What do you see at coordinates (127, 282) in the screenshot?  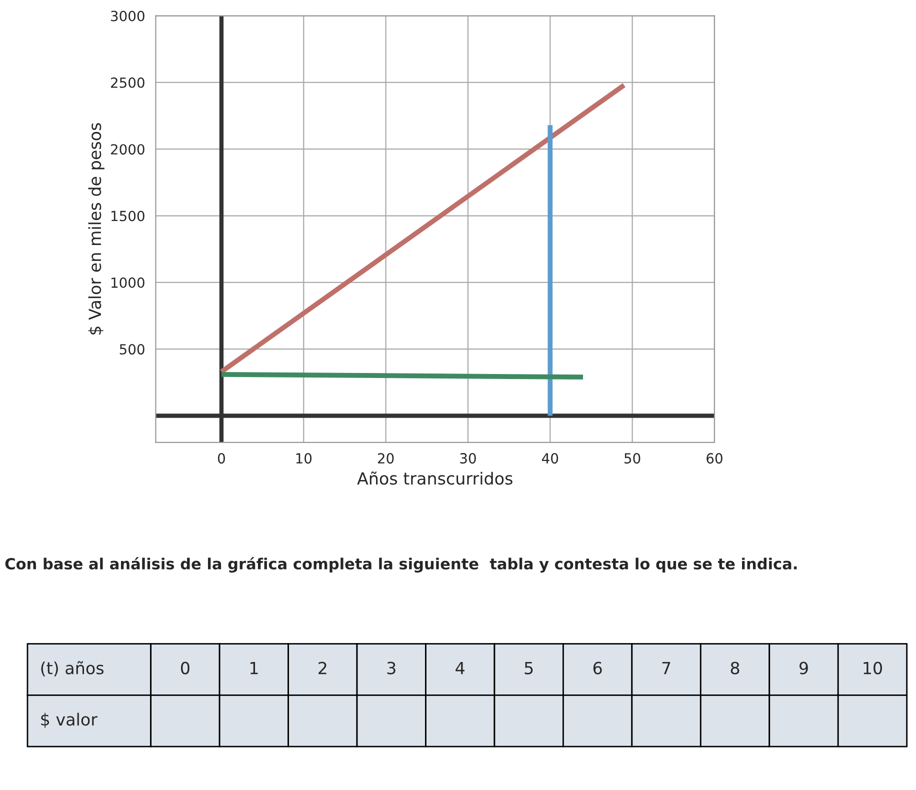 I see `y-tick-label: 1000` at bounding box center [127, 282].